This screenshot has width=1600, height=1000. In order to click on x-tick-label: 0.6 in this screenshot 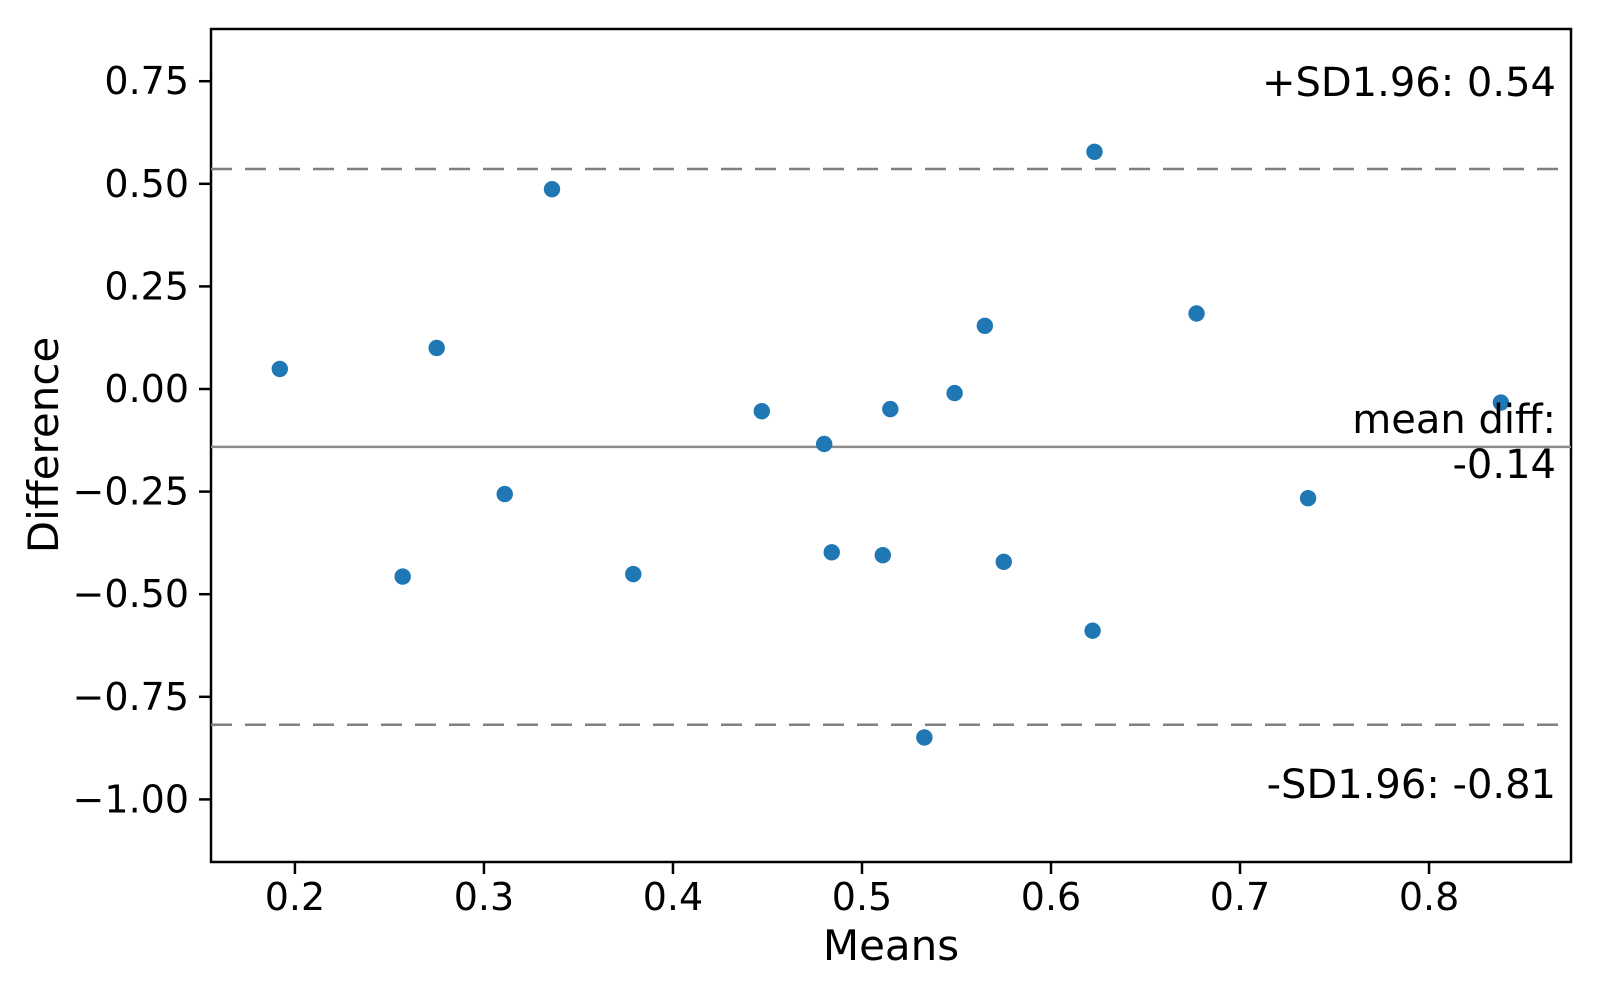, I will do `click(1051, 897)`.